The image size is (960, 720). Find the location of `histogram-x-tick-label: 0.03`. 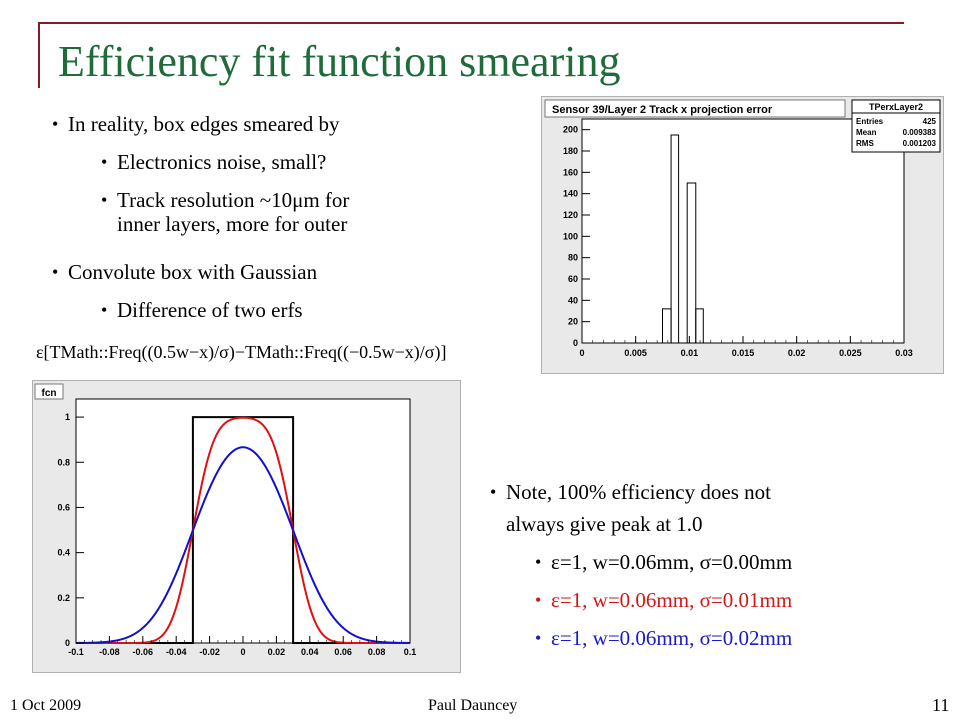

histogram-x-tick-label: 0.03 is located at coordinates (904, 353).